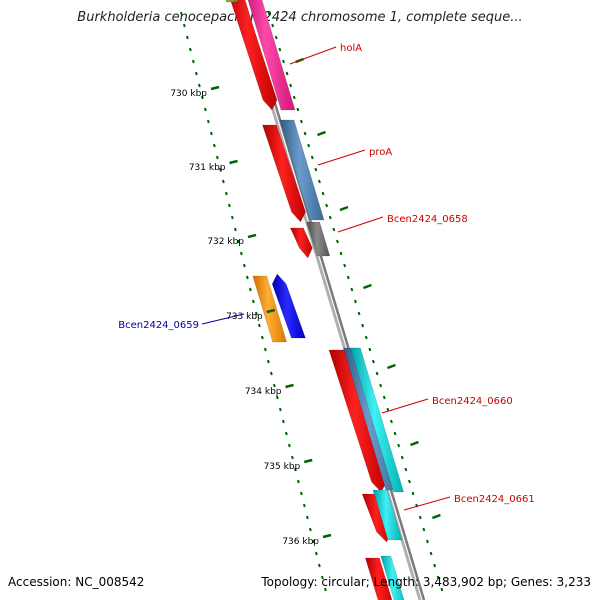 Image resolution: width=600 pixels, height=600 pixels. I want to click on gene-proA, so click(302, 170).